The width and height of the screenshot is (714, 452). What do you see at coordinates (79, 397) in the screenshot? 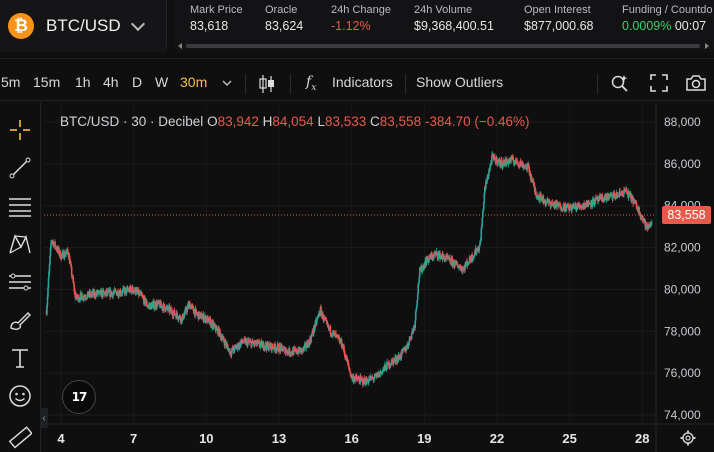
I see `tradingview-logo: 17` at bounding box center [79, 397].